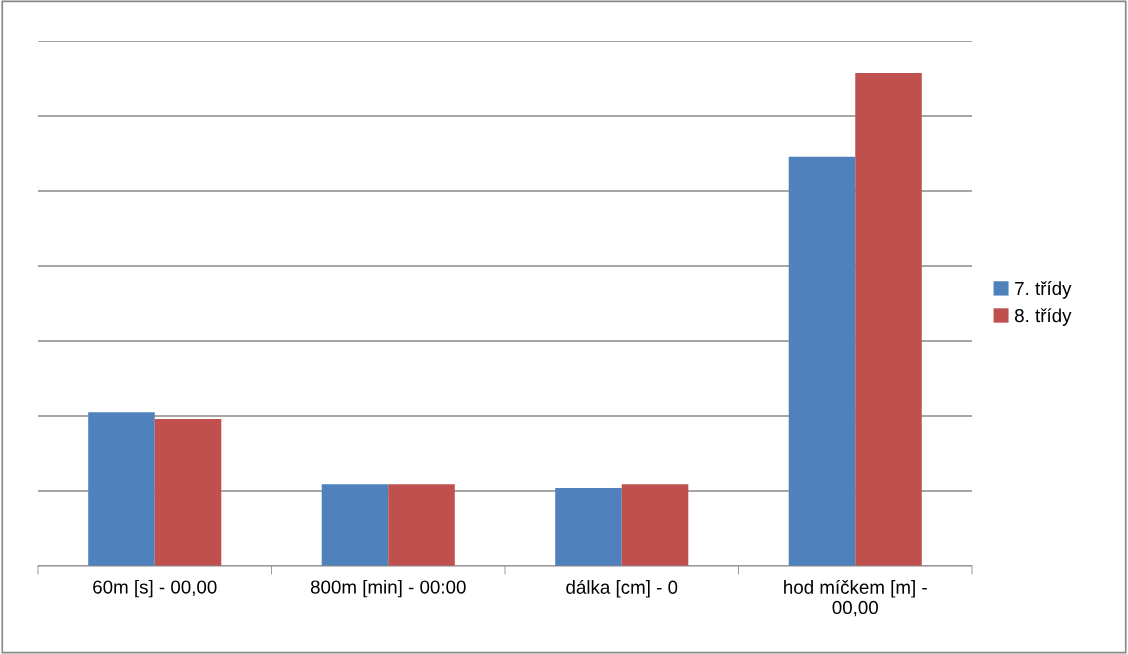 The height and width of the screenshot is (654, 1128). Describe the element at coordinates (1043, 317) in the screenshot. I see `legend-label: 8. třídy` at that location.